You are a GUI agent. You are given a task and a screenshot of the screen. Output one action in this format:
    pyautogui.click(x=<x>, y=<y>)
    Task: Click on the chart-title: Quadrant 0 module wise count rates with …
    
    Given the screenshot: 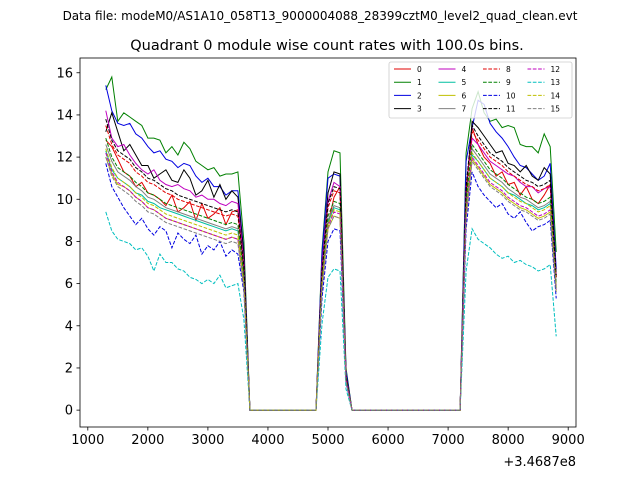 What is the action you would take?
    pyautogui.click(x=327, y=46)
    